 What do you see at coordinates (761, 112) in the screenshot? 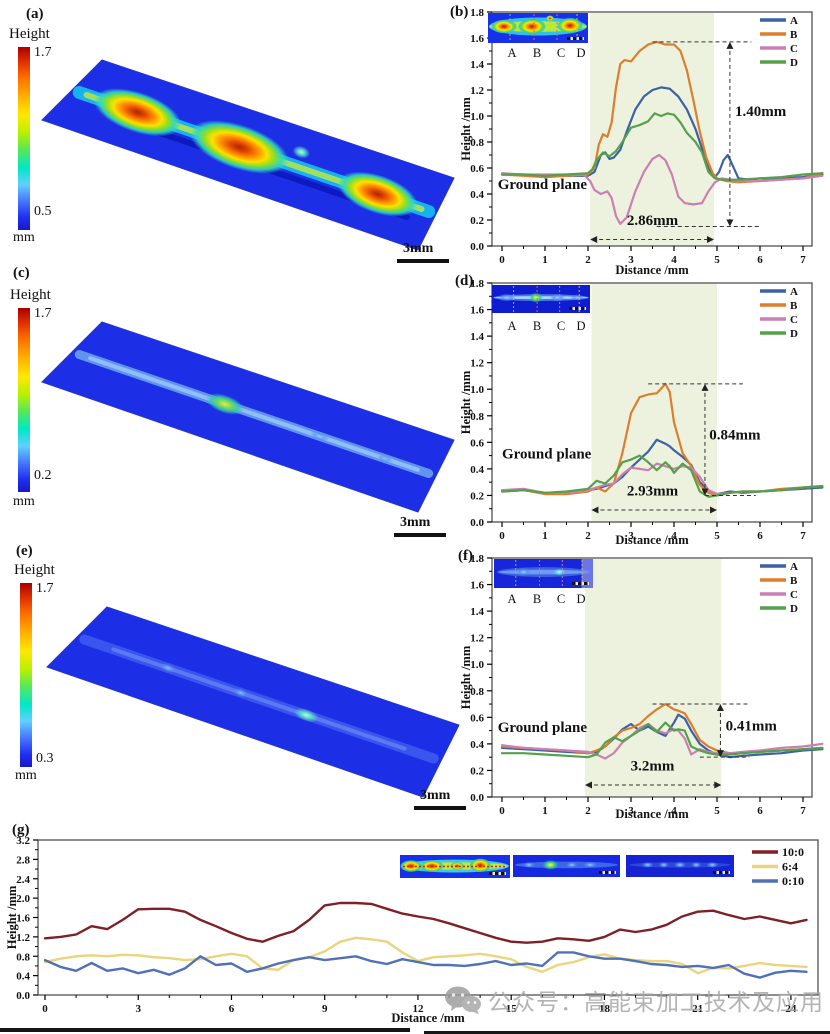
I see `height-dimension-label: 1.40mm` at bounding box center [761, 112].